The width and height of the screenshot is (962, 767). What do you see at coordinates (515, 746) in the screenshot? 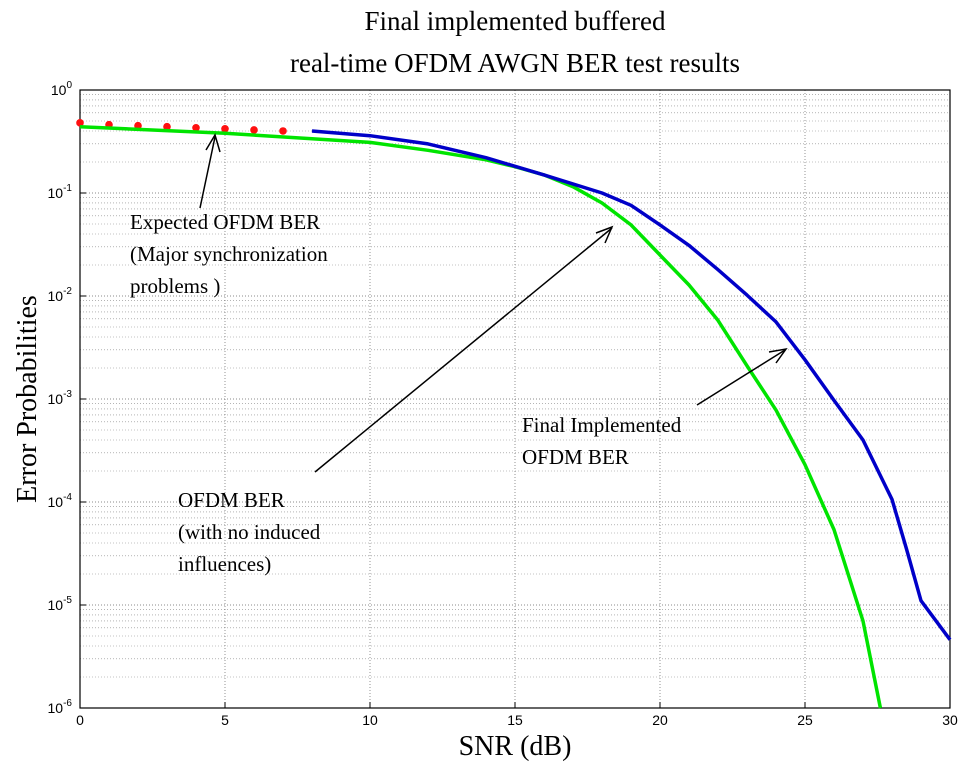
I see `x-axis-label: SNR (dB)` at bounding box center [515, 746].